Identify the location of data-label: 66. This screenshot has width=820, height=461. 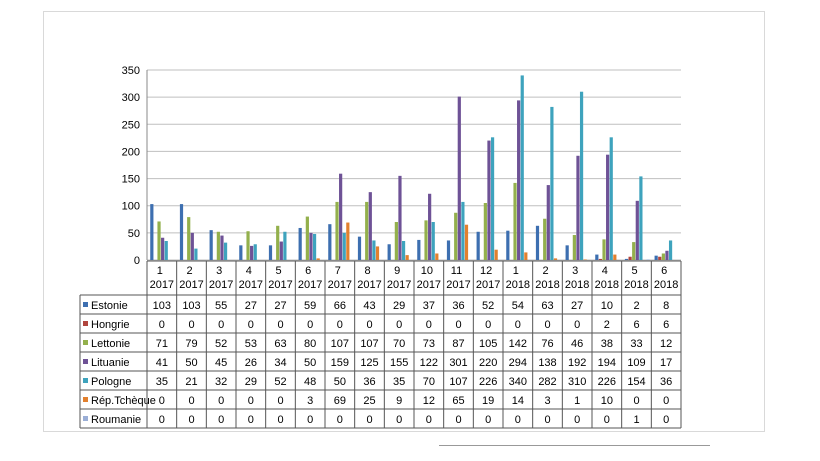
(340, 306).